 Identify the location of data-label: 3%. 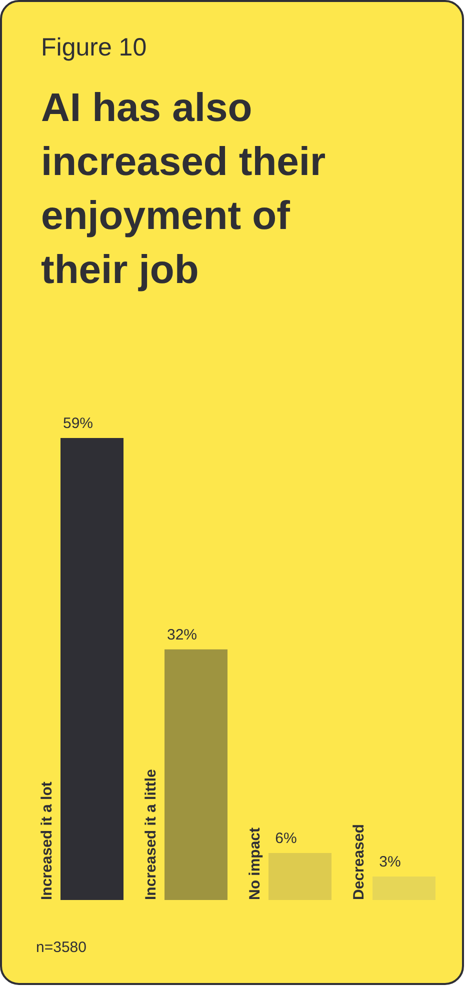
(390, 862).